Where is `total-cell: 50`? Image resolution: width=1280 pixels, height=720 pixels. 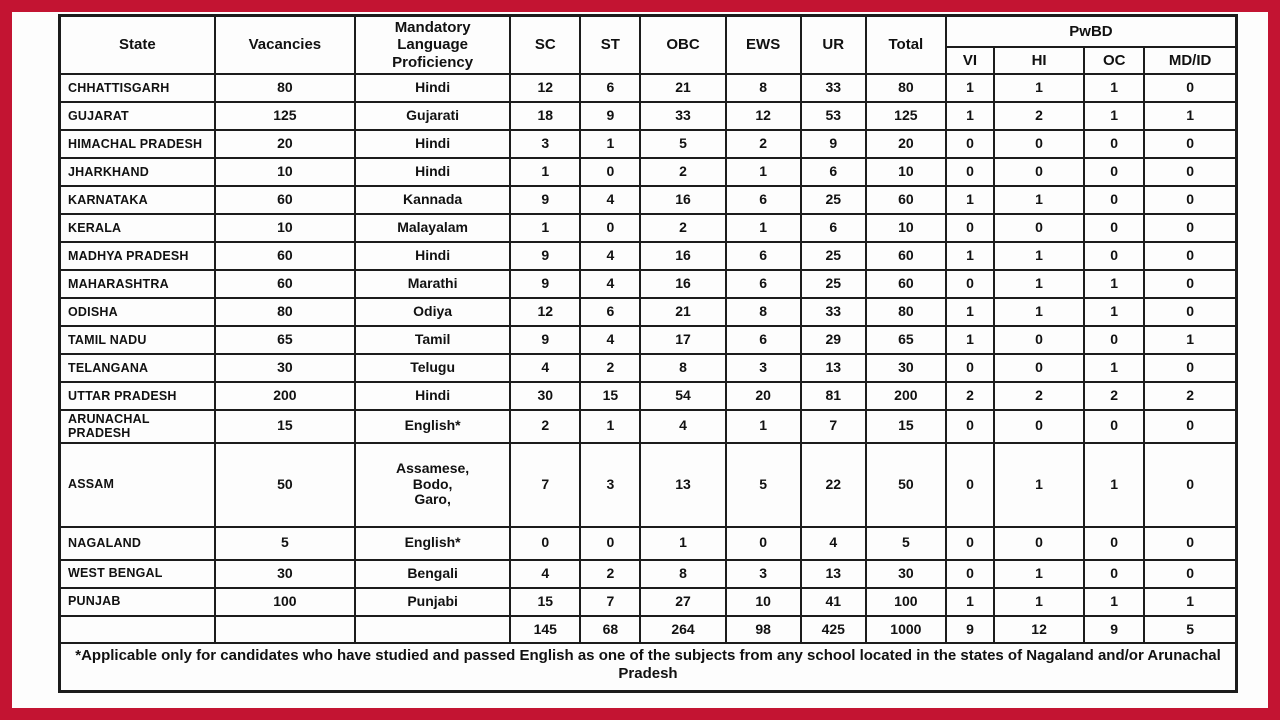 total-cell: 50 is located at coordinates (905, 484).